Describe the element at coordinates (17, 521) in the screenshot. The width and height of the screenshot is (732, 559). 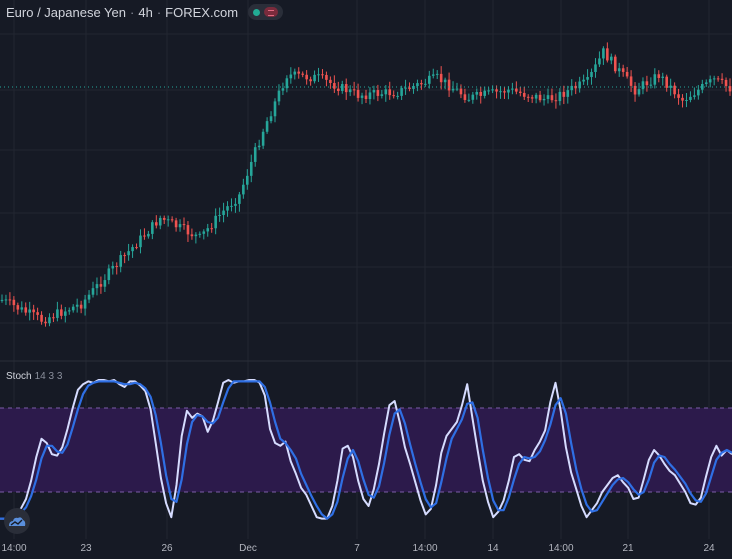
I see `tradingview-logo-icon` at that location.